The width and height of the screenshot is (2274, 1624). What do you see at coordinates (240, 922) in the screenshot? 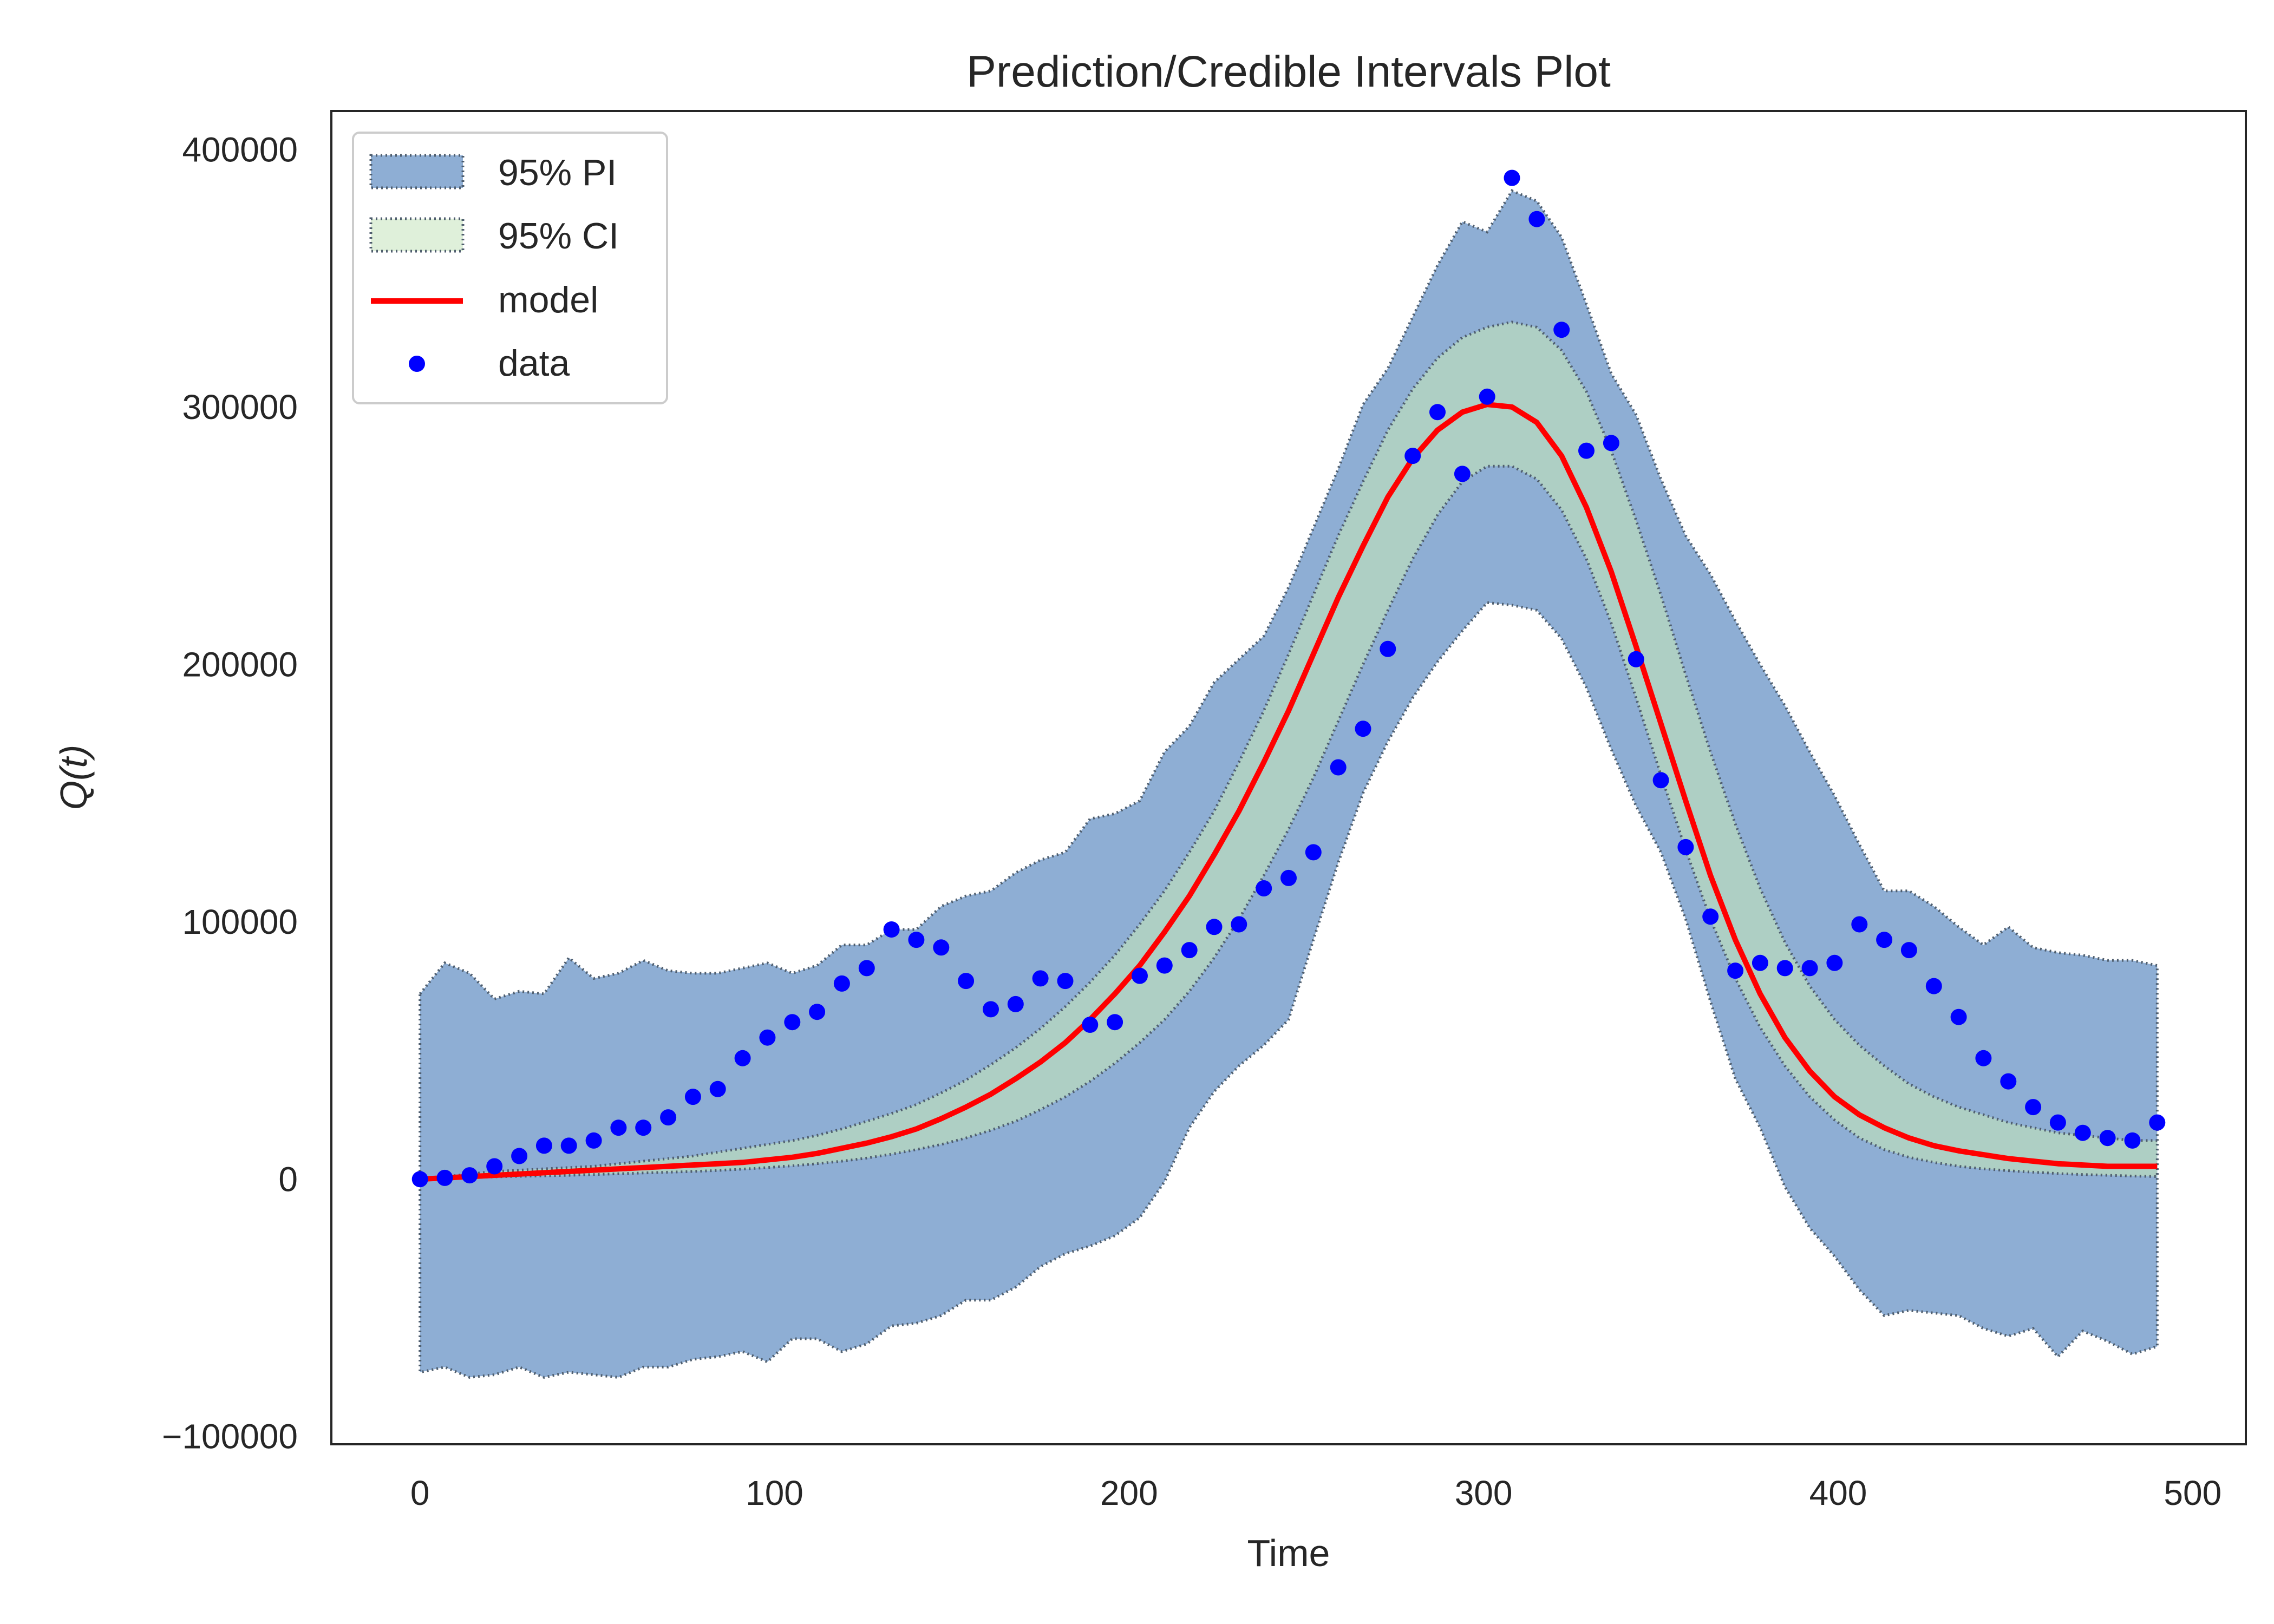
I see `y-tick-label: 100000` at bounding box center [240, 922].